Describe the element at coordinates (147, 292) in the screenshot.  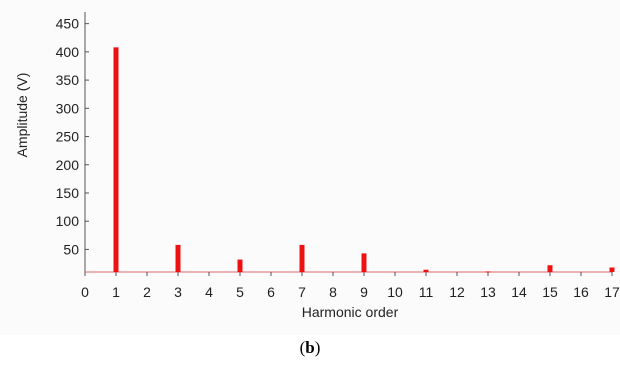
I see `x-tick-label: 2` at that location.